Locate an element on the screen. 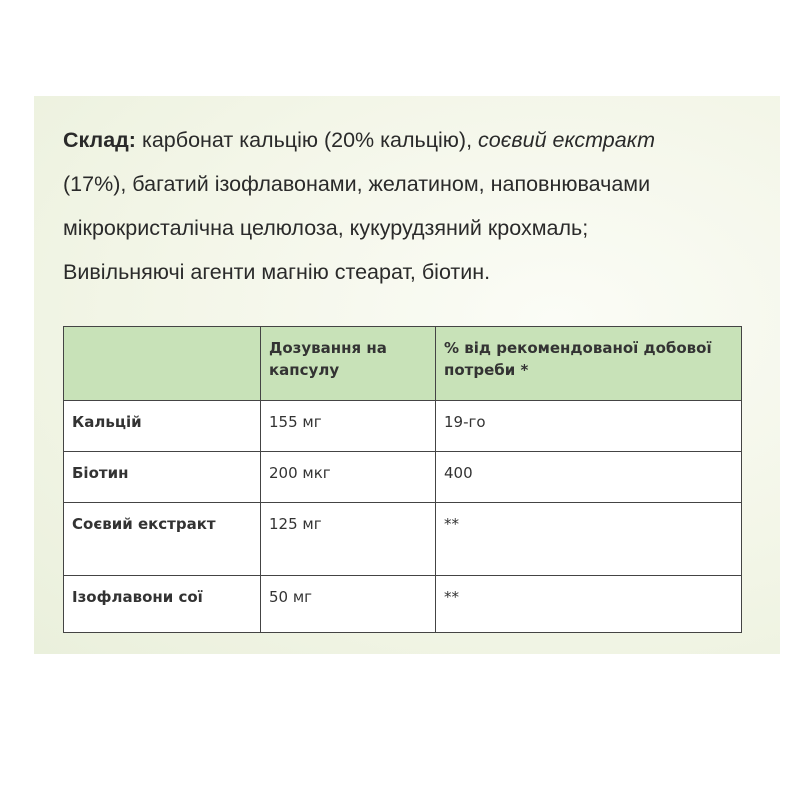 This screenshot has height=800, width=800. nutrient-cell: Кальцій is located at coordinates (162, 426).